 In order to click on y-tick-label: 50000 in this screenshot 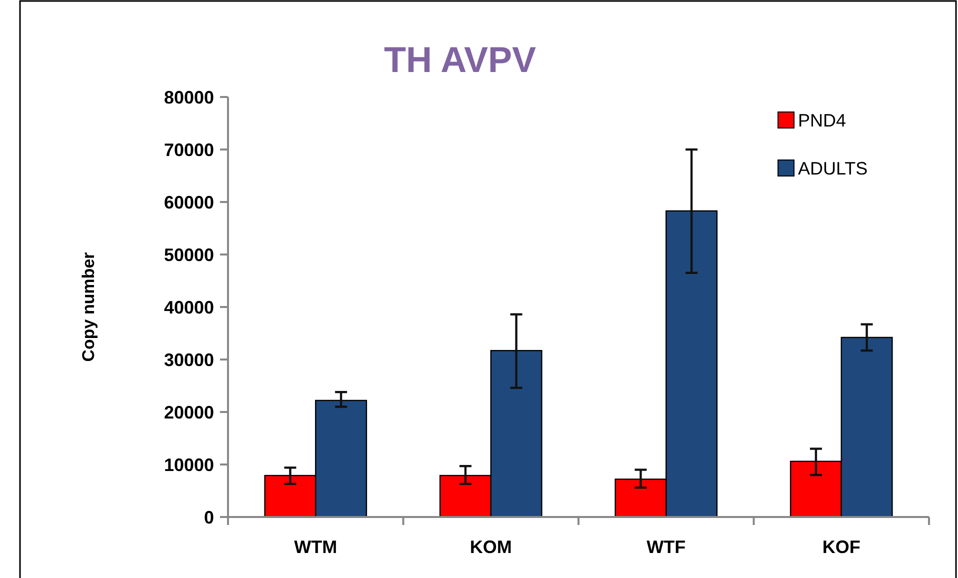, I will do `click(189, 254)`.